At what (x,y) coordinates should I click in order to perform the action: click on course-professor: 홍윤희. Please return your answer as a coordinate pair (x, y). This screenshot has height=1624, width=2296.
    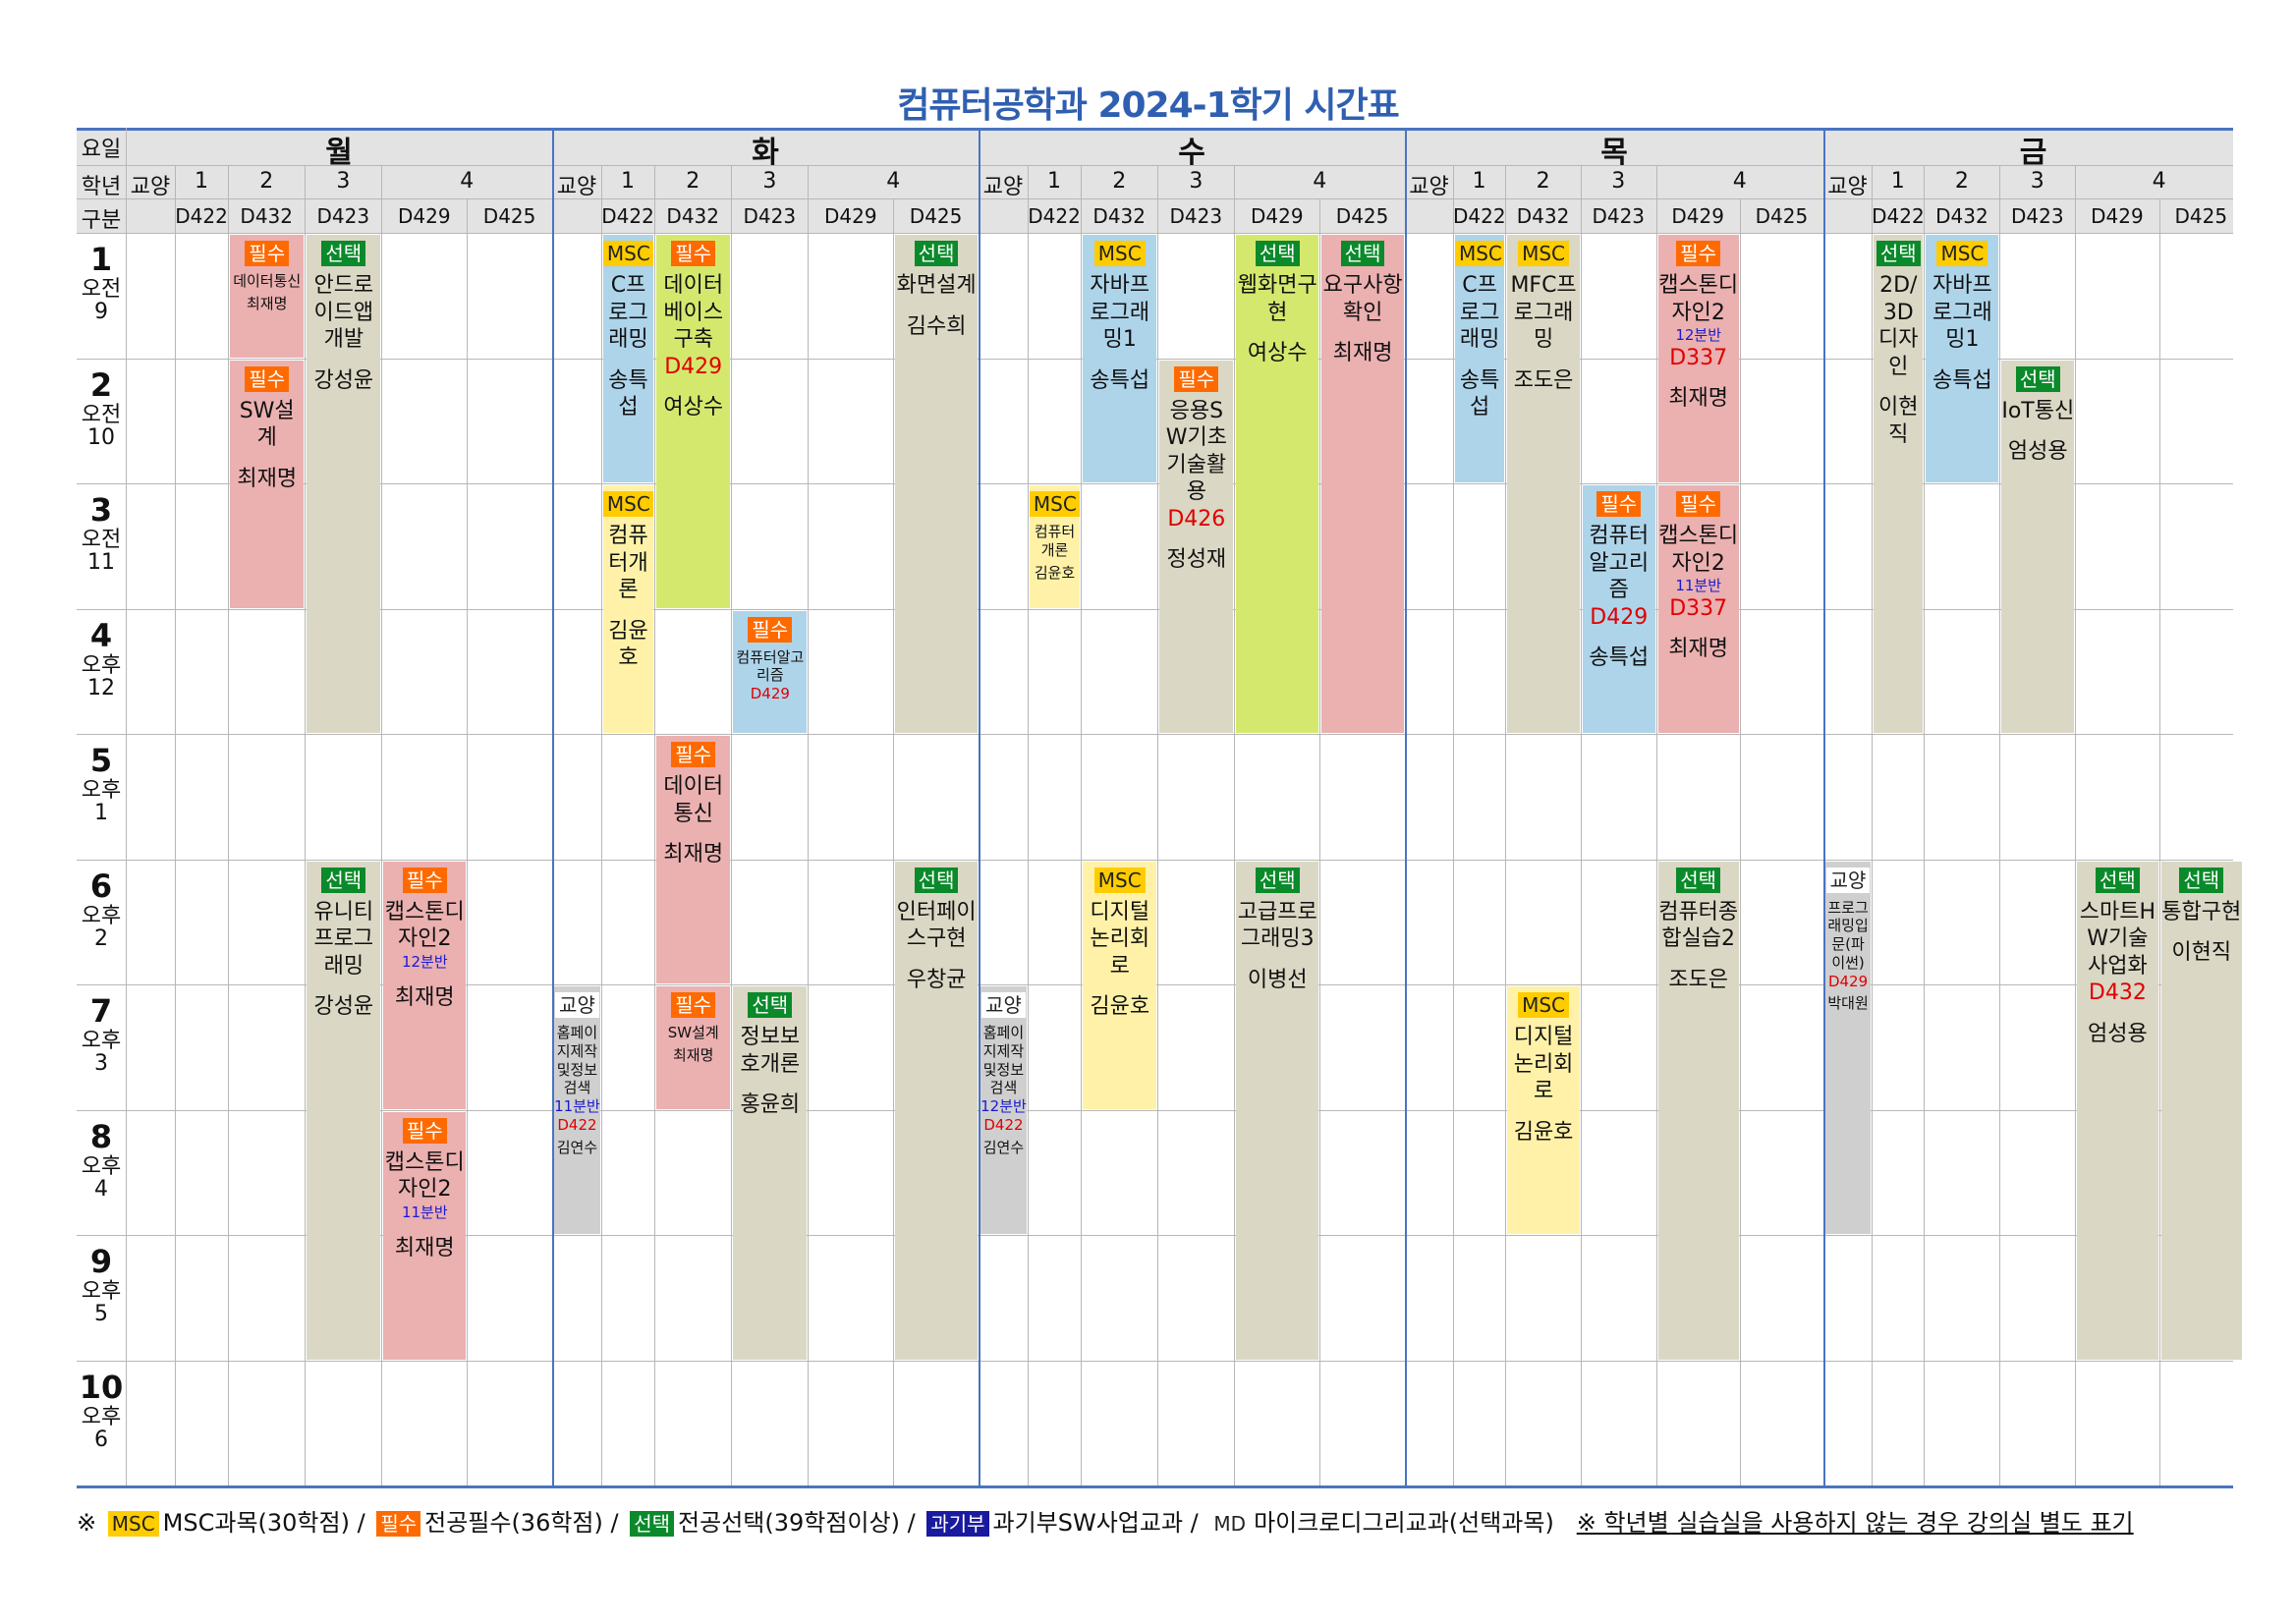
    Looking at the image, I should click on (770, 1104).